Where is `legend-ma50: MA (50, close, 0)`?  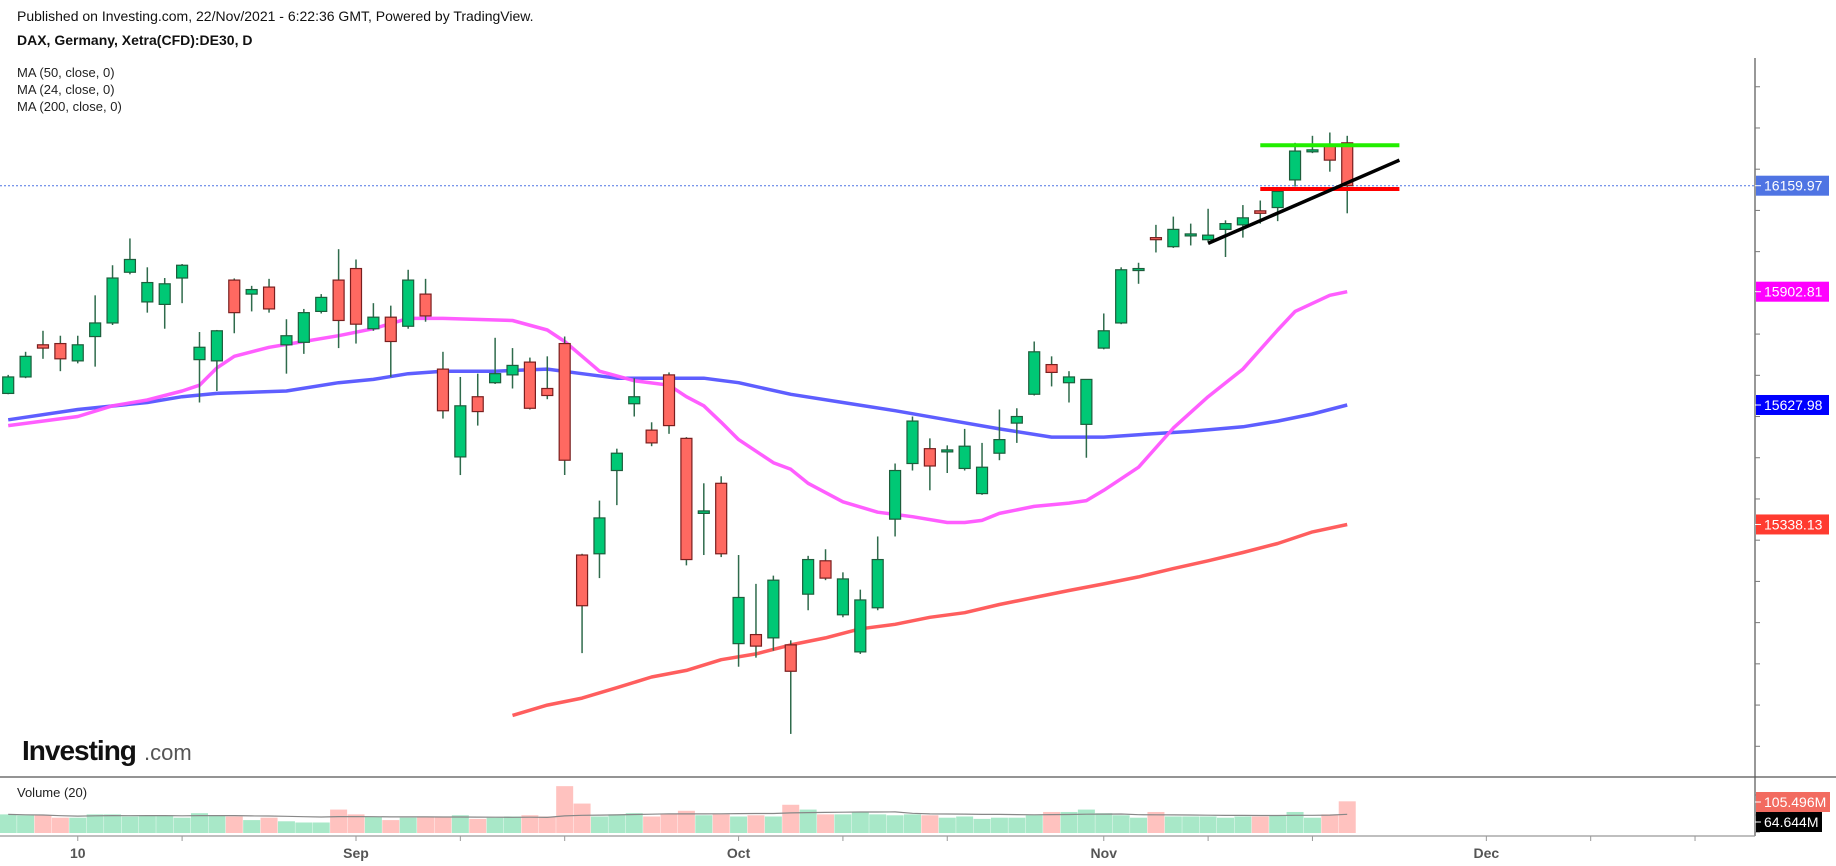
legend-ma50: MA (50, close, 0) is located at coordinates (66, 72).